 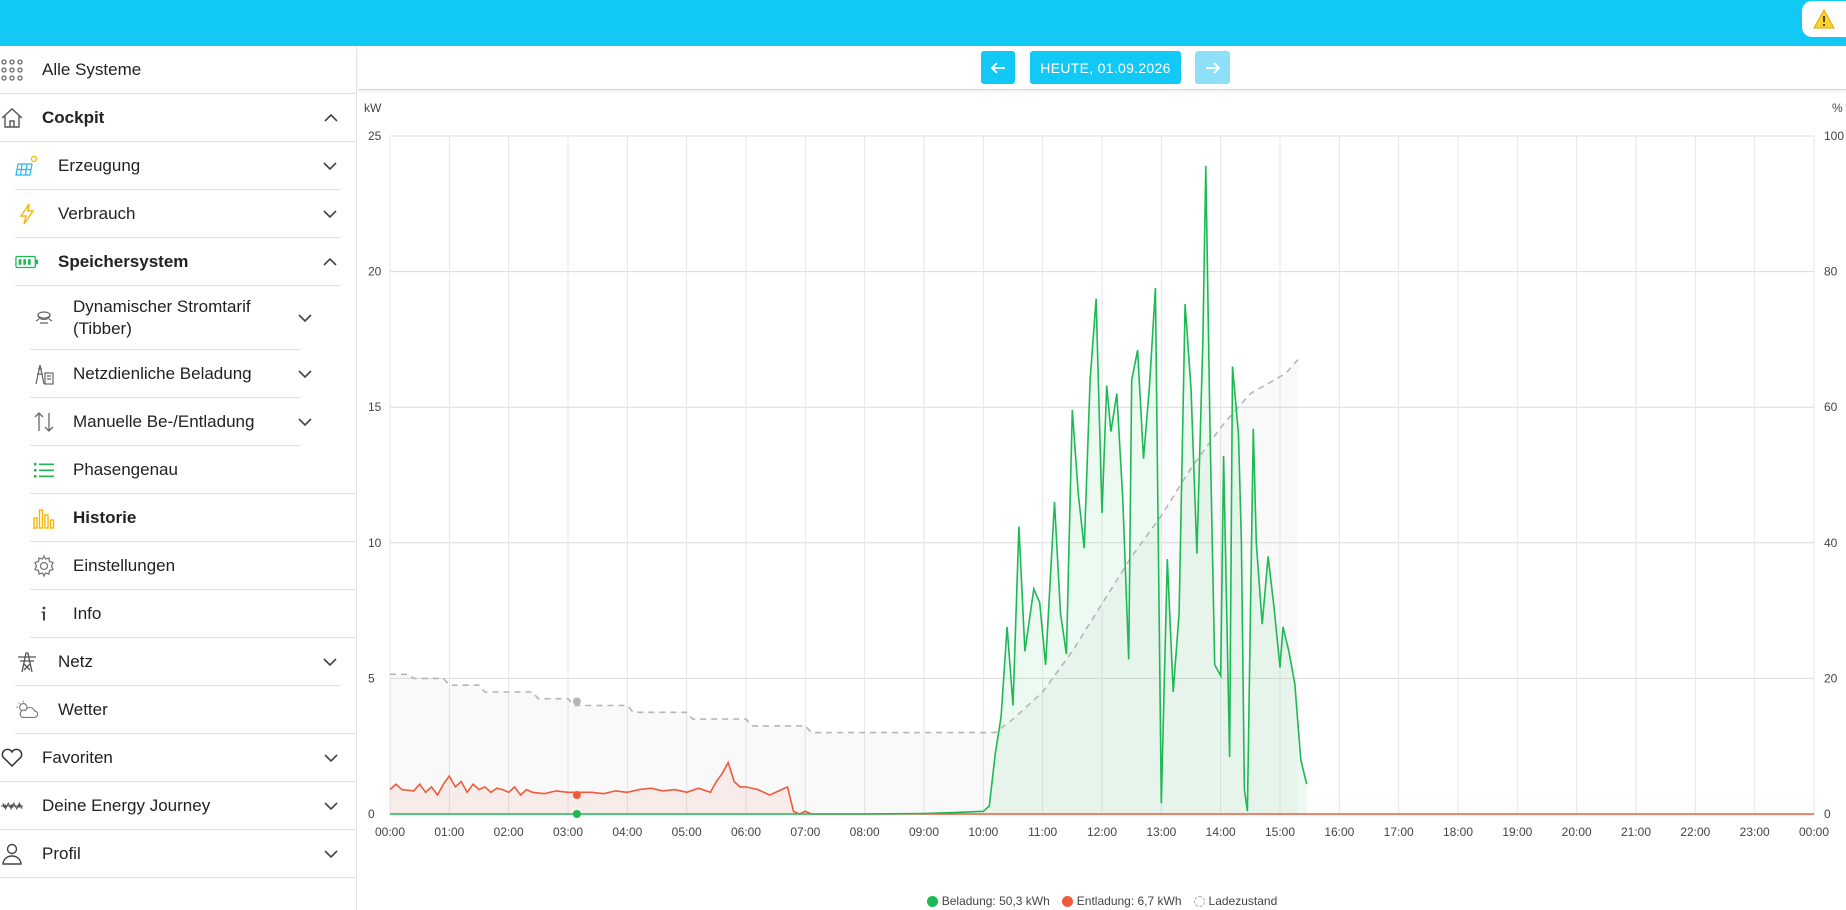 What do you see at coordinates (44, 614) in the screenshot?
I see `info-icon` at bounding box center [44, 614].